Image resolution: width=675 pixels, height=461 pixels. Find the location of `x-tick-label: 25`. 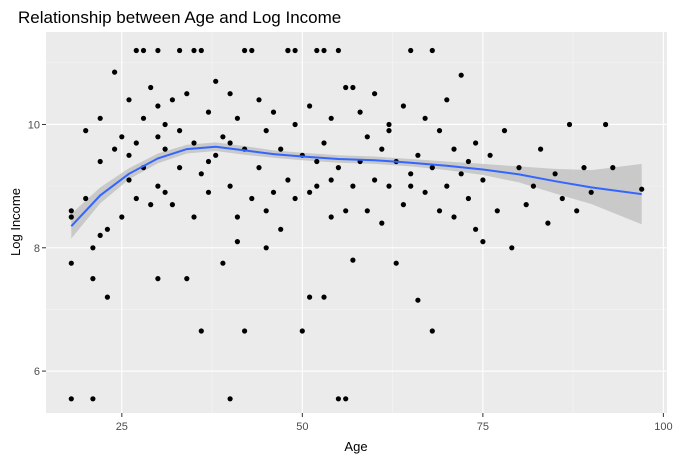

x-tick-label: 25 is located at coordinates (122, 427).